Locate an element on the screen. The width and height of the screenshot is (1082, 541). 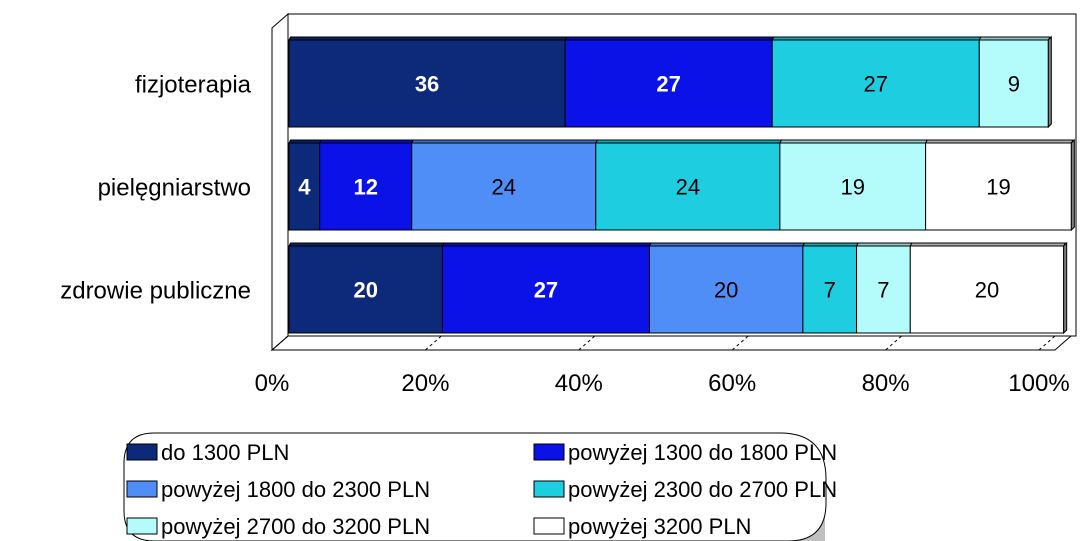
bar-zdrowie-publiczne-powyzej-1300-do-1800-pln-label: 27 is located at coordinates (546, 290).